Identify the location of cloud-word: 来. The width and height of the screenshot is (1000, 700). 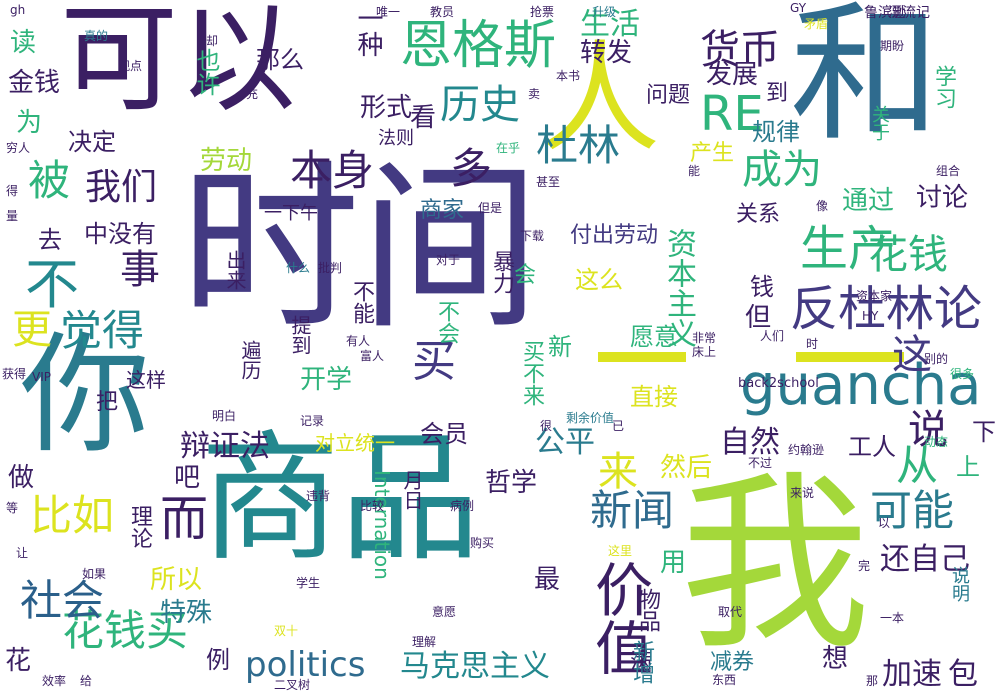
(618, 472).